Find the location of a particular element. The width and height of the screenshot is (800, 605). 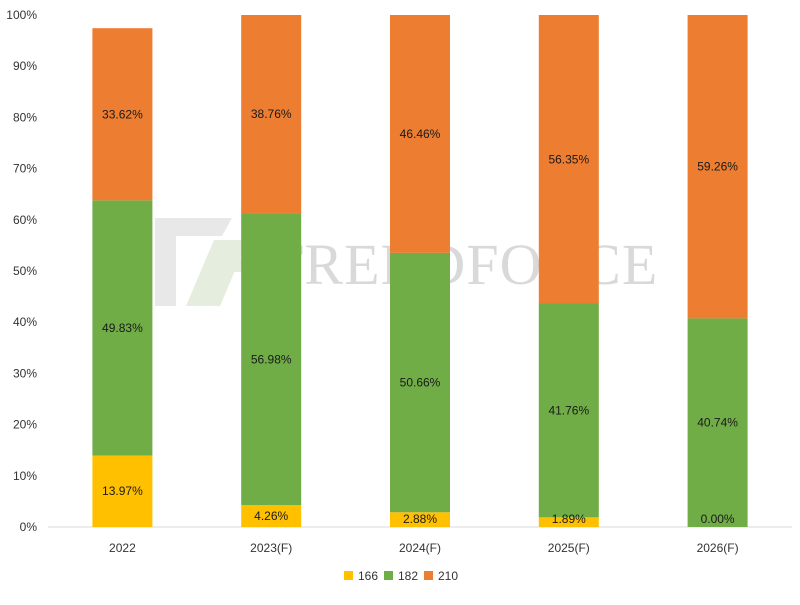

data-label-166: 0.00% is located at coordinates (718, 519).